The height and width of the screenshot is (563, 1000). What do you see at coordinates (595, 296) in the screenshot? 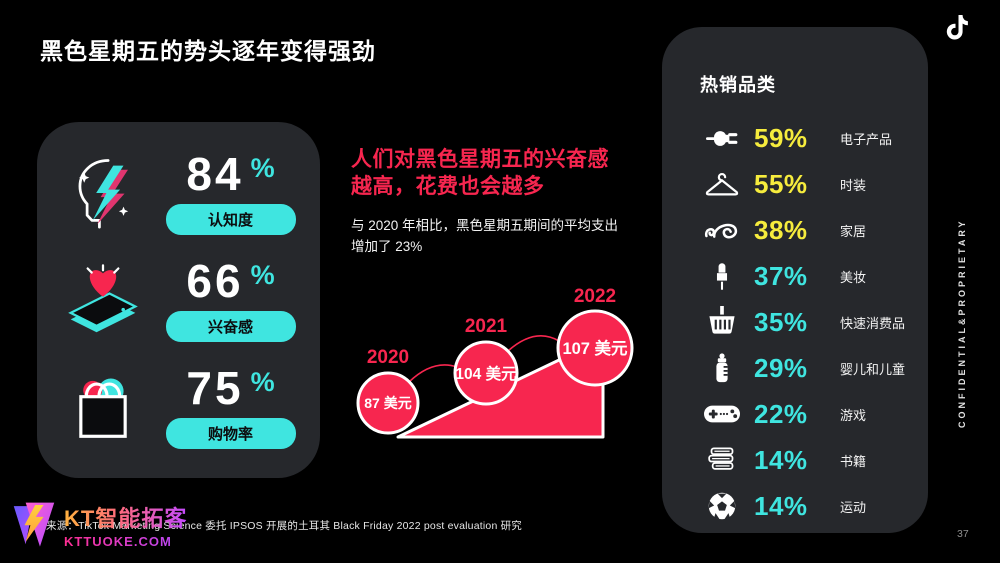
I see `year-label-2022: 2022` at bounding box center [595, 296].